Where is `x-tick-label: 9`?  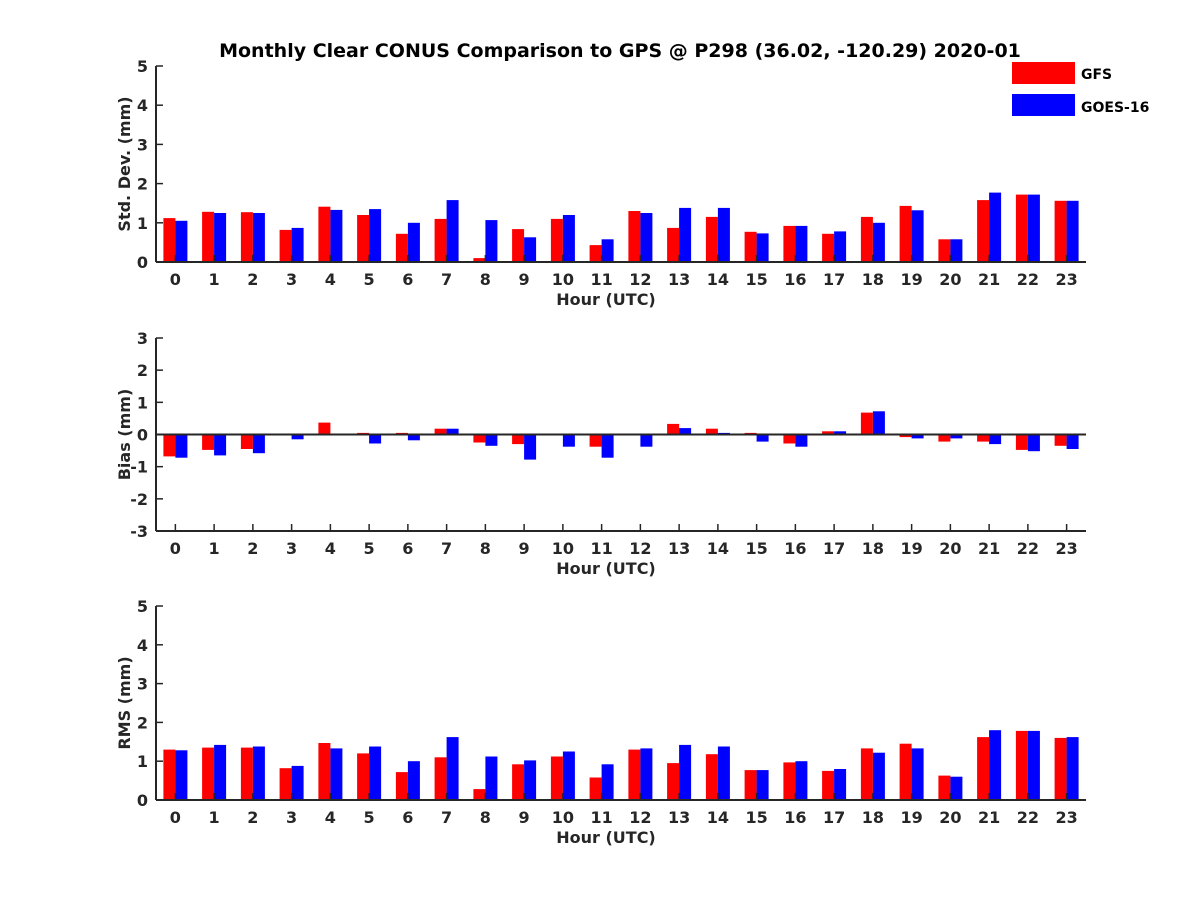
x-tick-label: 9 is located at coordinates (524, 548).